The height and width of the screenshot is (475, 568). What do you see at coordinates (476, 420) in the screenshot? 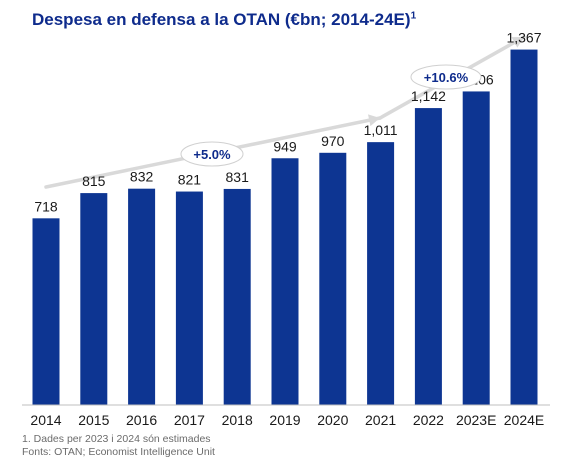
I see `x-tick-2023E: 2023E` at bounding box center [476, 420].